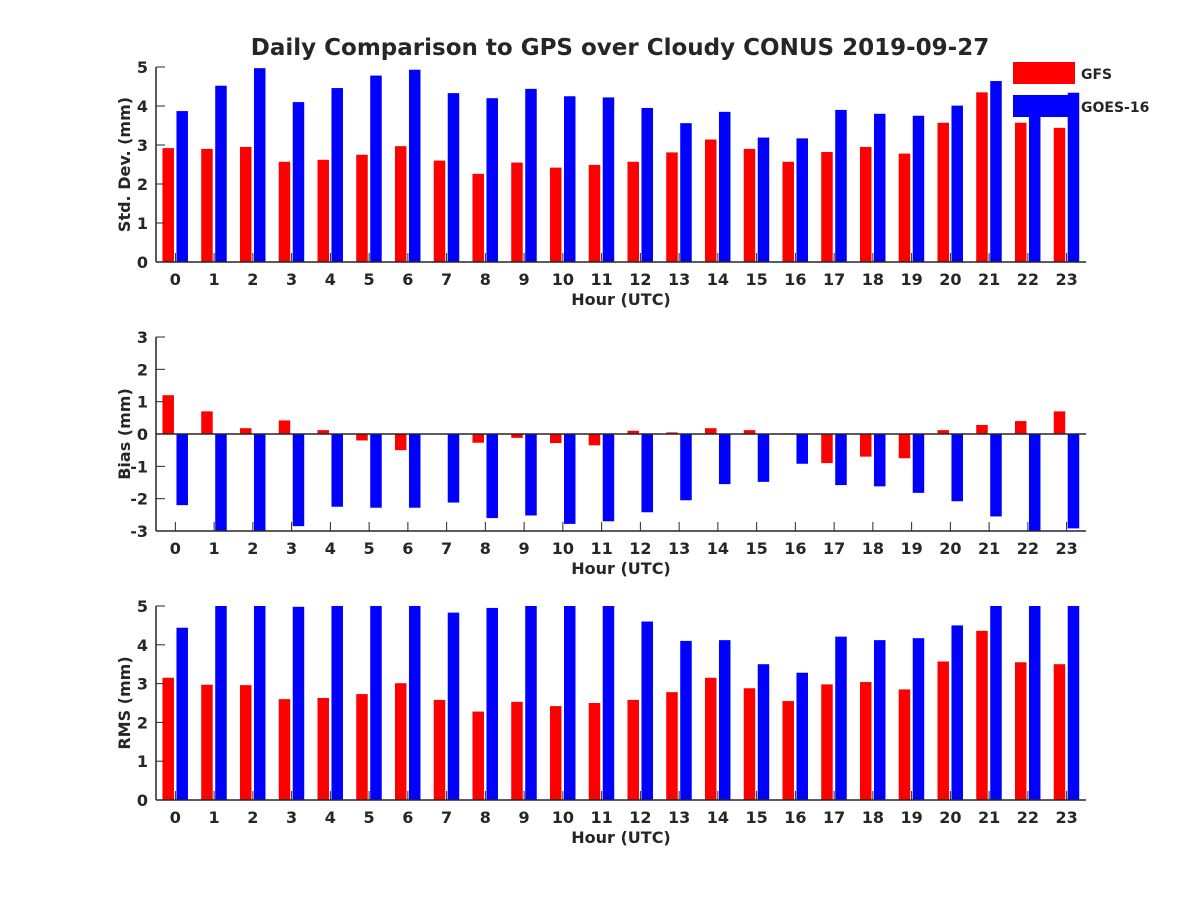 The width and height of the screenshot is (1200, 904). Describe the element at coordinates (718, 817) in the screenshot. I see `x-tick-label: 14` at that location.